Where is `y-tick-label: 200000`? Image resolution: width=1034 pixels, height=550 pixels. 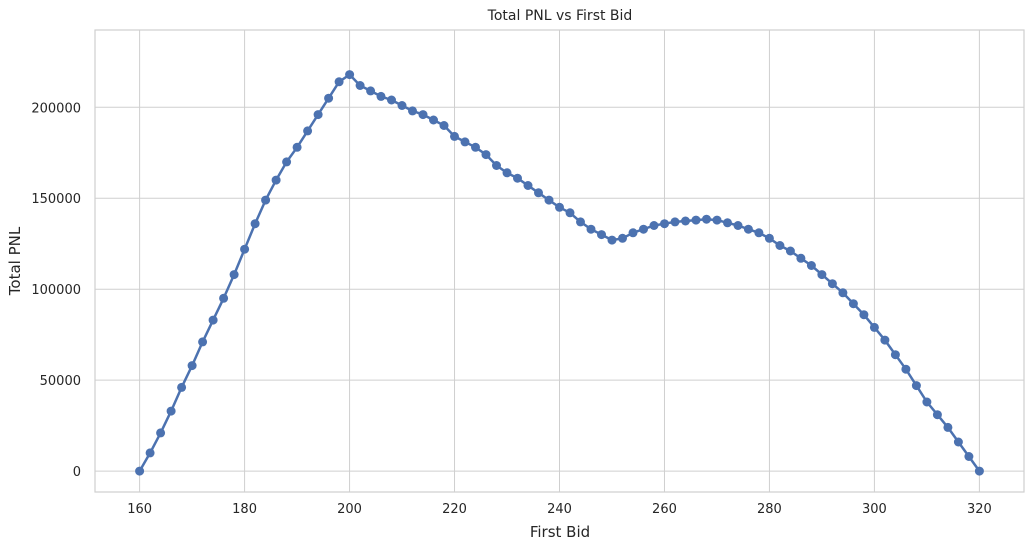
y-tick-label: 200000 is located at coordinates (56, 108).